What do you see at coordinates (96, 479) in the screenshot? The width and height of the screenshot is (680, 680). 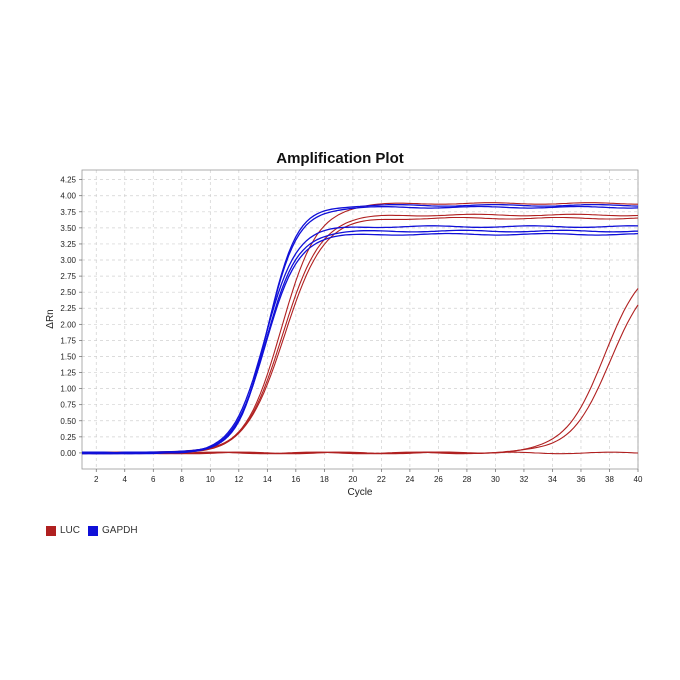 I see `x-tick-label: 2` at bounding box center [96, 479].